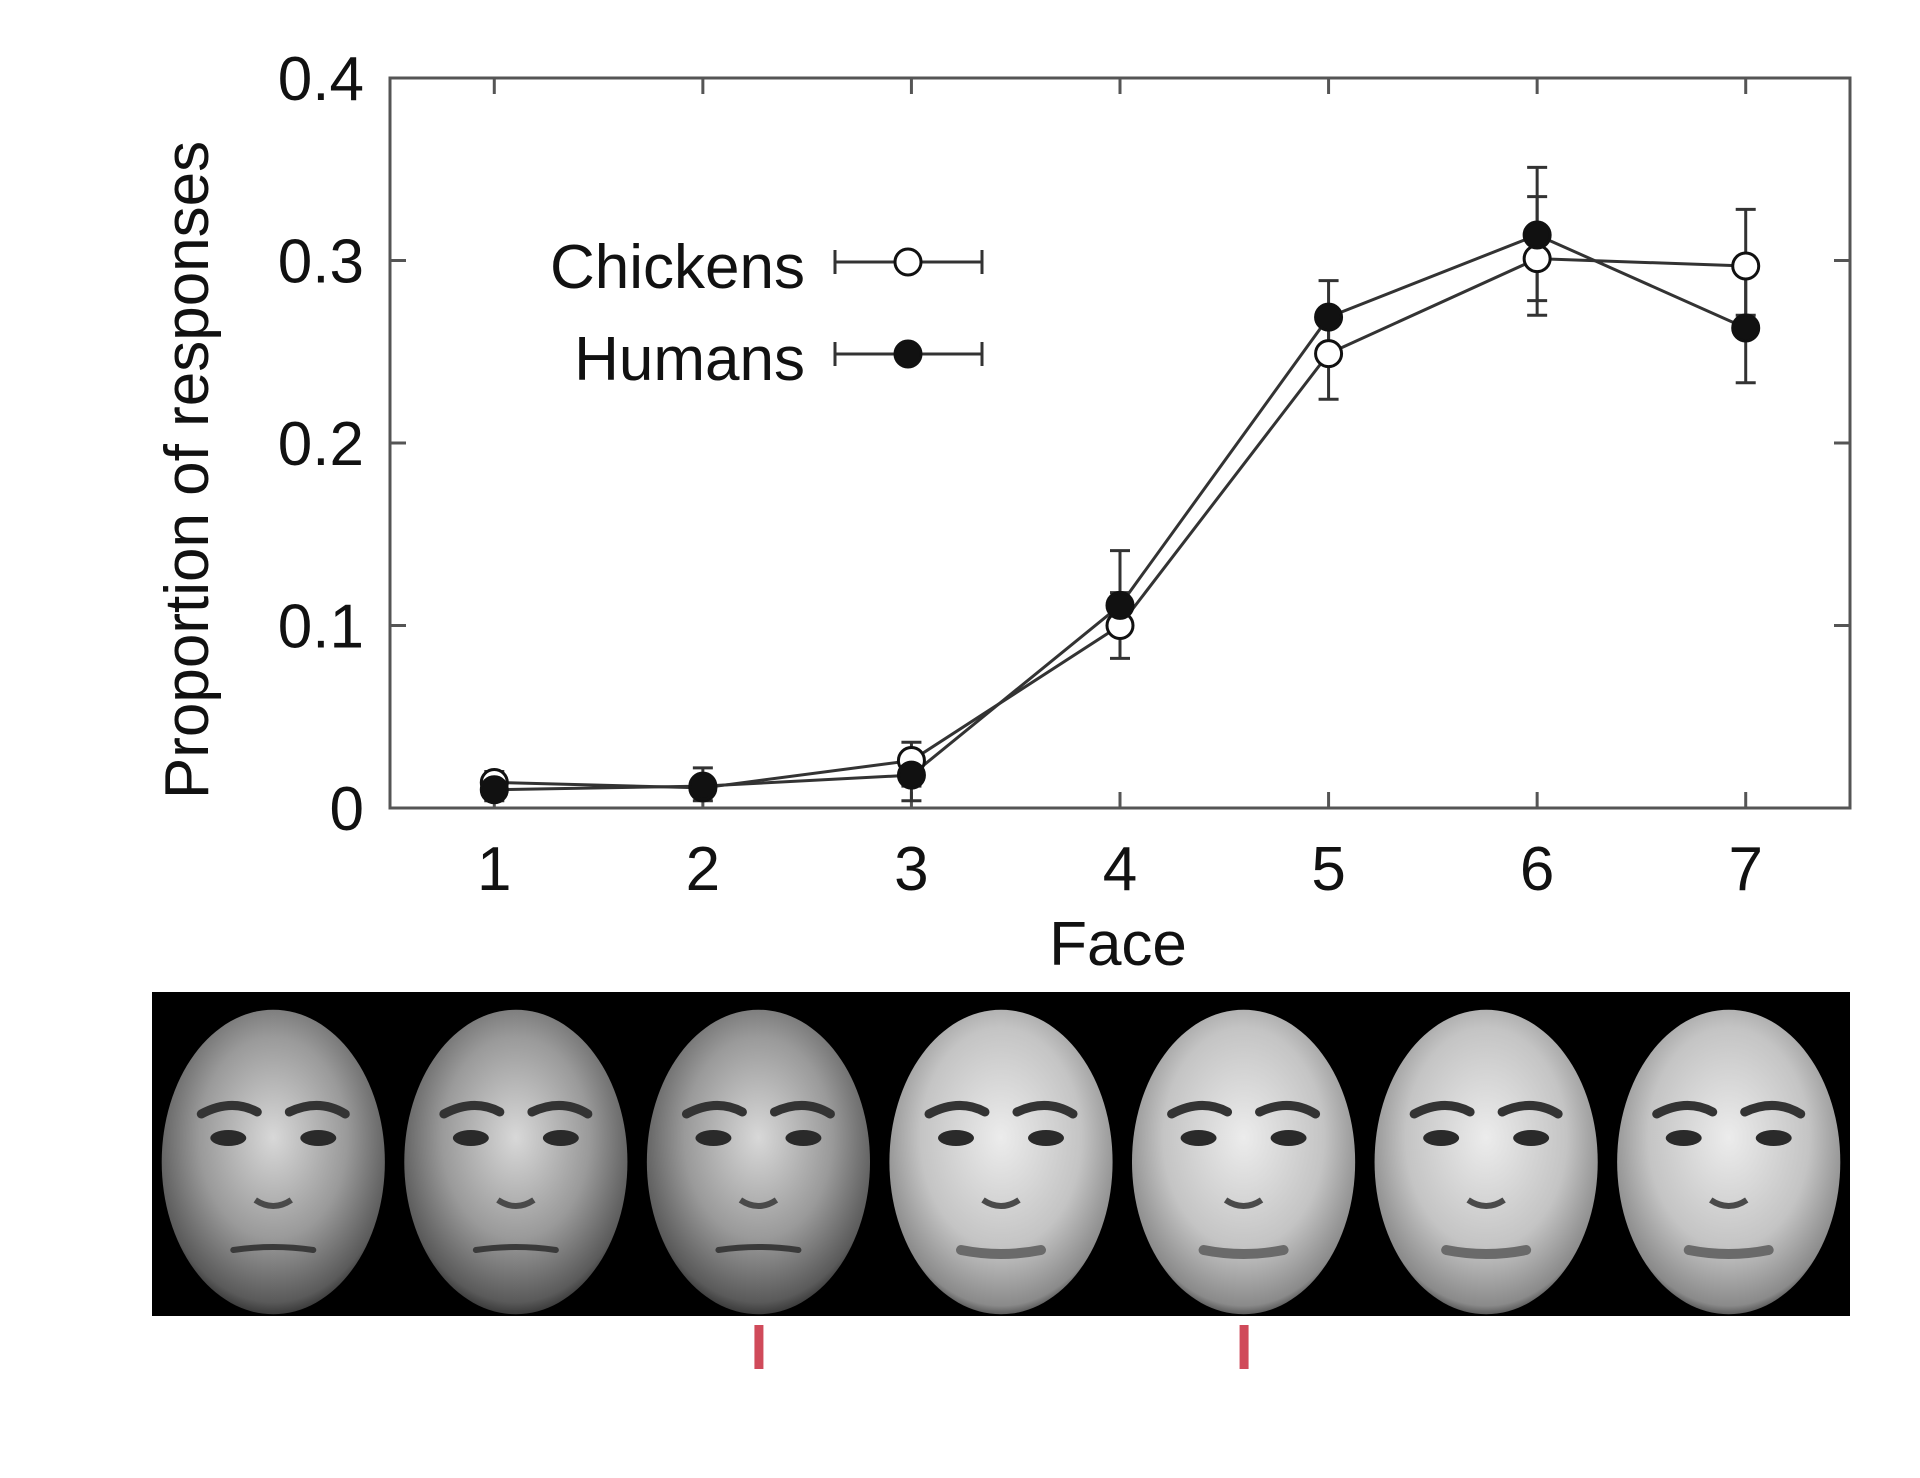 This screenshot has width=1920, height=1478. I want to click on x-tick-label: 6, so click(1537, 869).